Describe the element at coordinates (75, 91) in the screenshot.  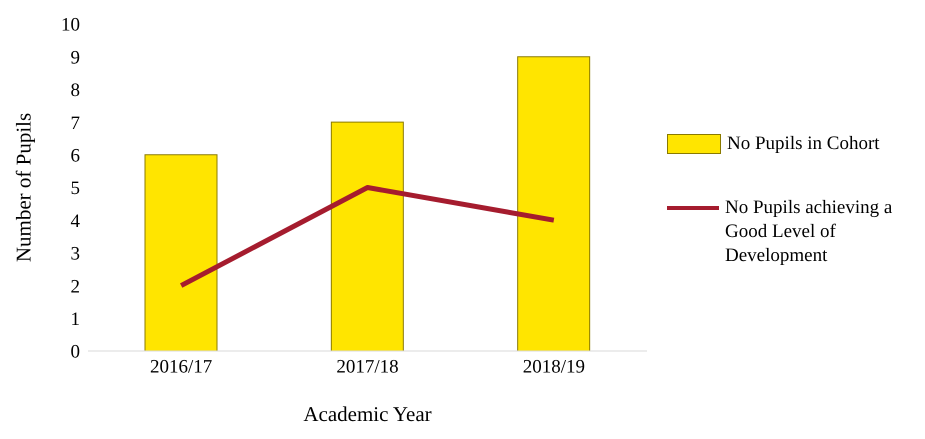
I see `y-tick-label: 8` at that location.